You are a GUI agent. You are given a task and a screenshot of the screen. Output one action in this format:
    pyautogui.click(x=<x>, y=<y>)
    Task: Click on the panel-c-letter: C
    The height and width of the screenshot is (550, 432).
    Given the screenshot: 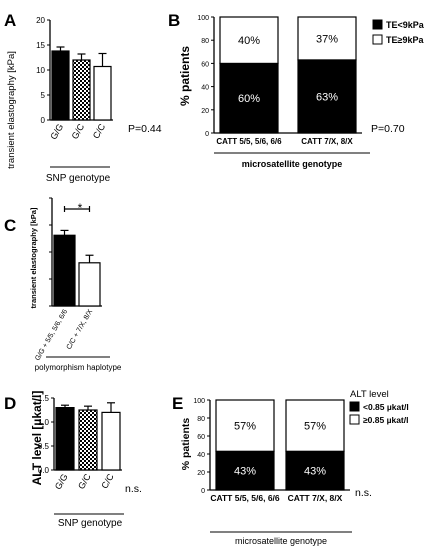 What is the action you would take?
    pyautogui.click(x=10, y=225)
    